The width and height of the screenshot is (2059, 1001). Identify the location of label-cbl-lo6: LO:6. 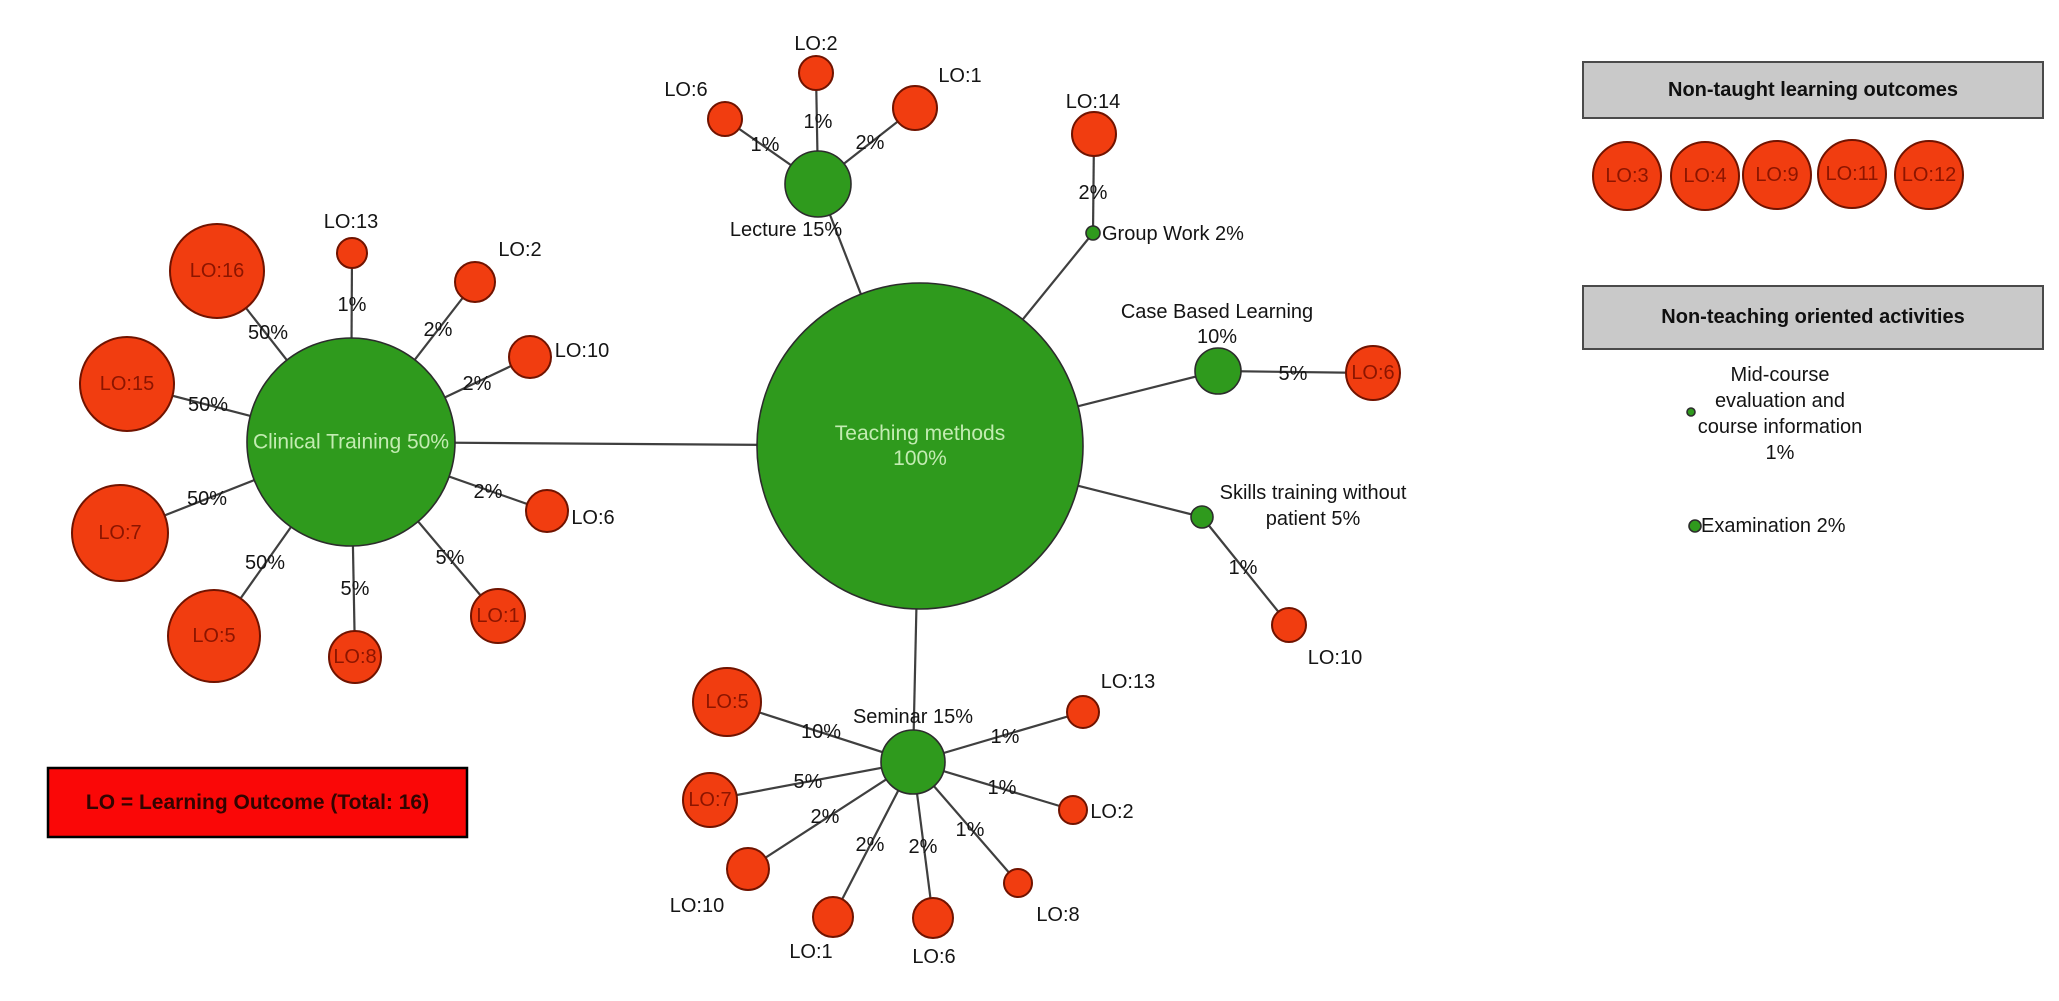
(1372, 373).